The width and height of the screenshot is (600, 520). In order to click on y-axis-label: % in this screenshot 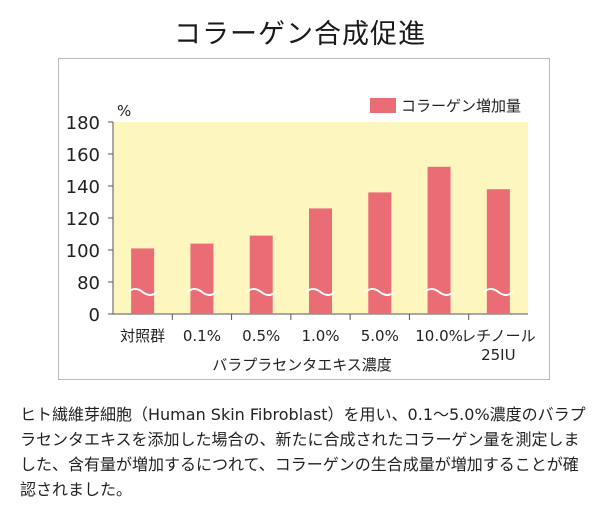, I will do `click(124, 111)`.